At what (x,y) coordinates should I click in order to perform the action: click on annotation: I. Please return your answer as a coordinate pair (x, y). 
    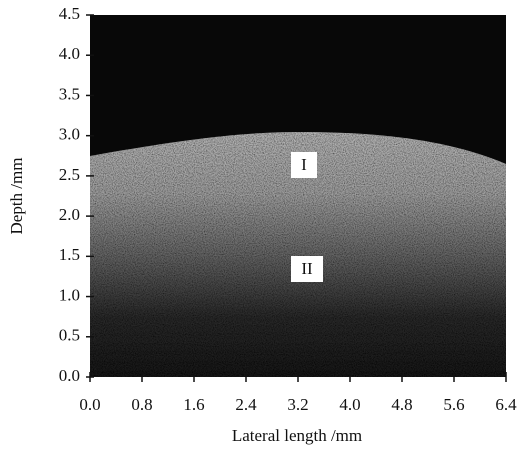
    Looking at the image, I should click on (304, 164).